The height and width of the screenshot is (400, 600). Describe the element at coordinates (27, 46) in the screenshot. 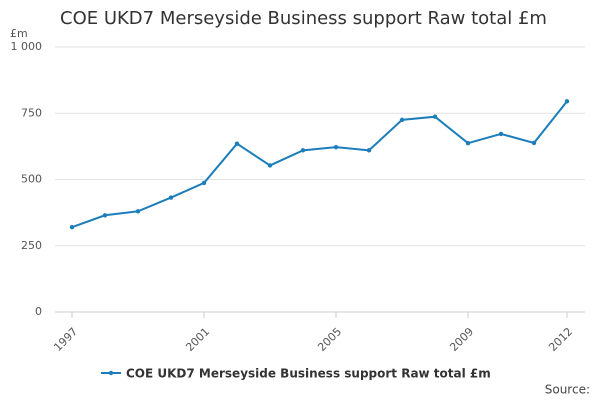

I see `y-tick-label: 1 000` at that location.